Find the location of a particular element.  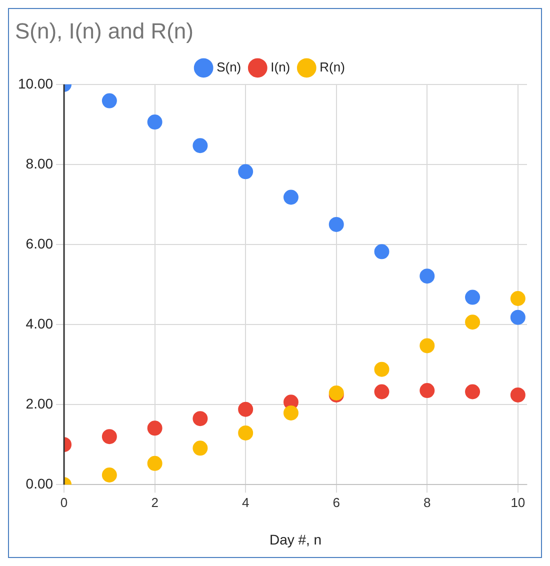

x-tick-label: 8 is located at coordinates (427, 502).